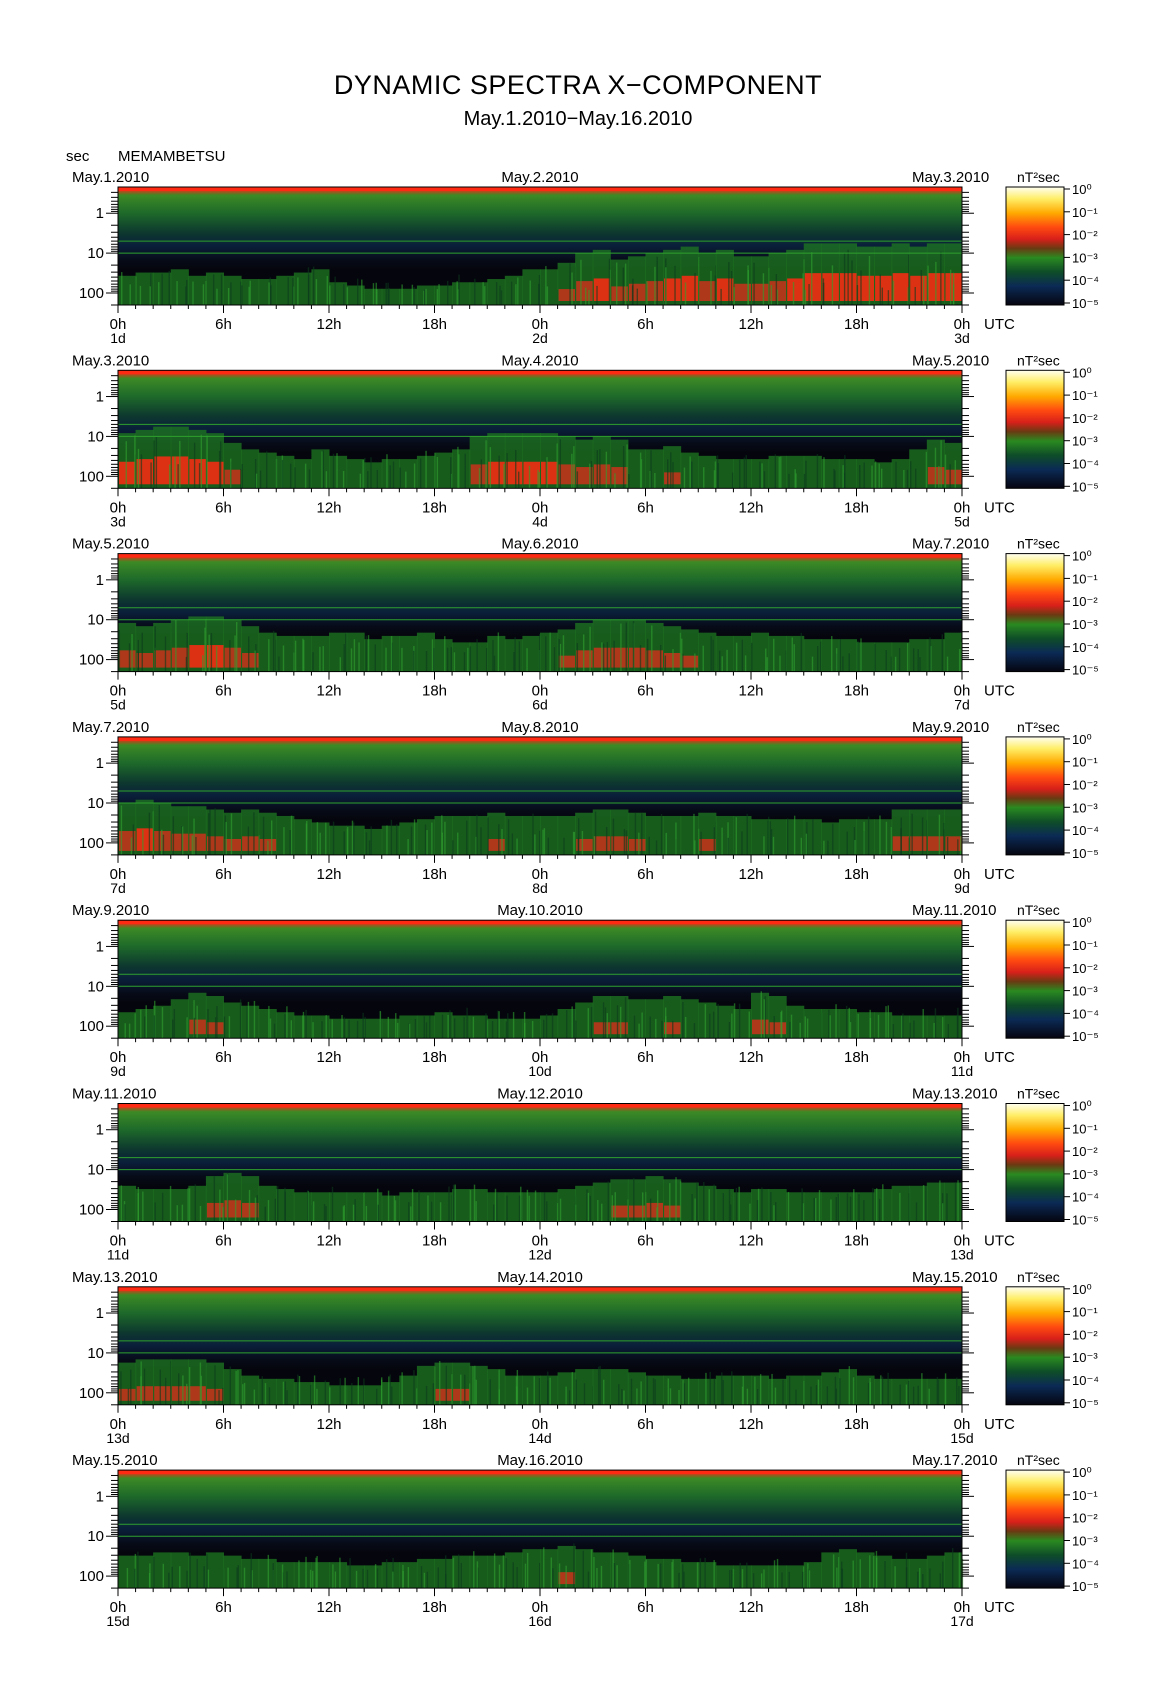 Image resolution: width=1156 pixels, height=1704 pixels. I want to click on colorbar-frame, so click(1035, 1529).